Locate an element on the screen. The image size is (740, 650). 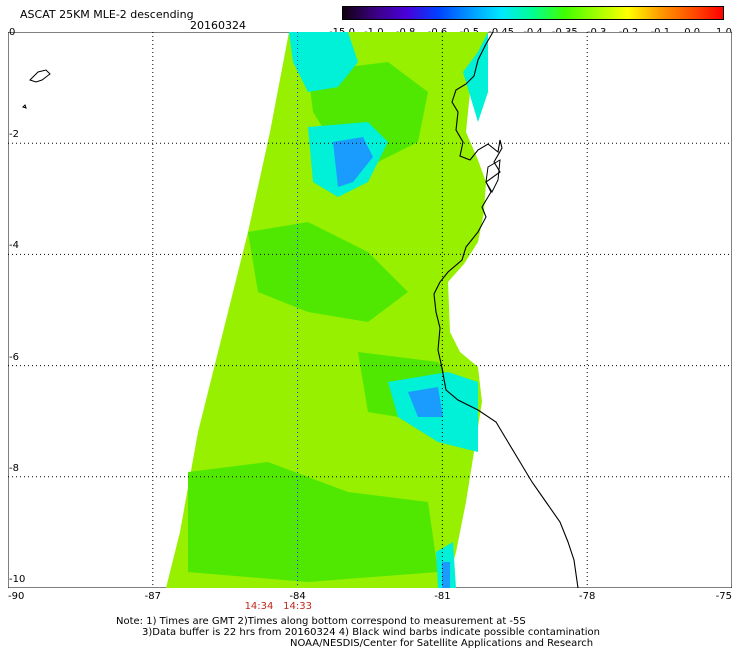
small-island is located at coordinates (24, 106).